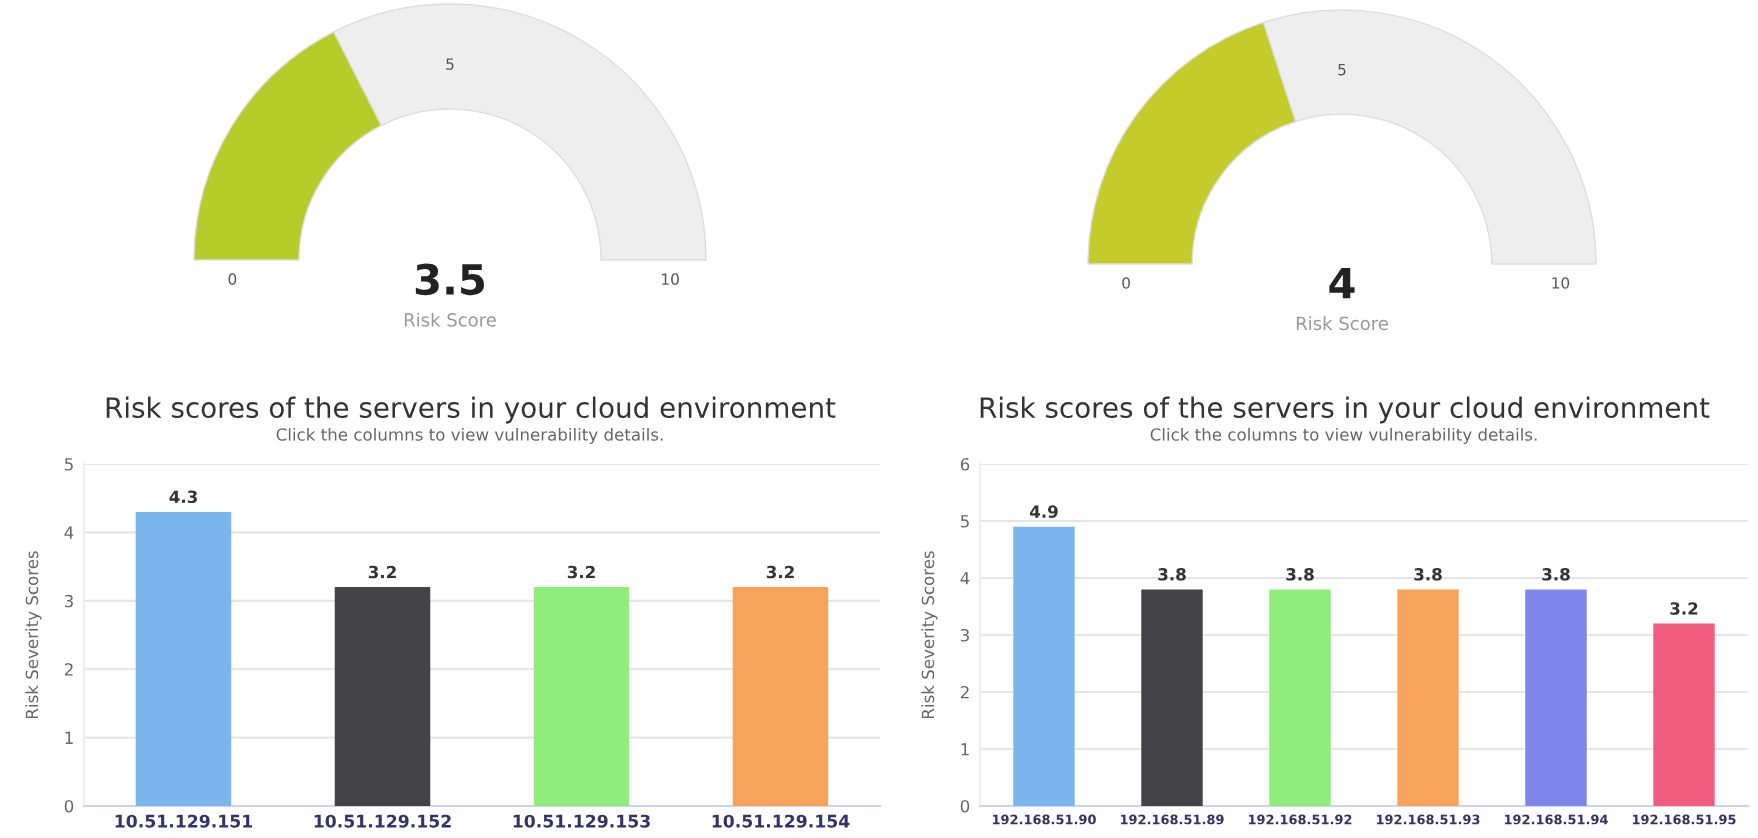 Image resolution: width=1758 pixels, height=838 pixels. What do you see at coordinates (1043, 511) in the screenshot?
I see `data-label: 4.9` at bounding box center [1043, 511].